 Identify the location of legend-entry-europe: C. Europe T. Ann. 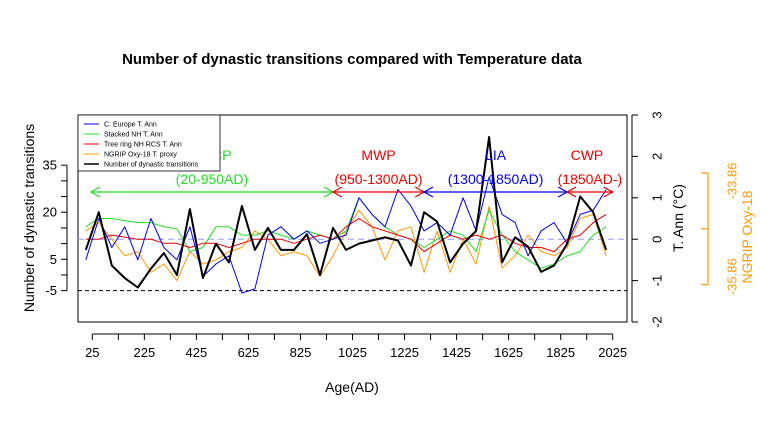
(130, 125).